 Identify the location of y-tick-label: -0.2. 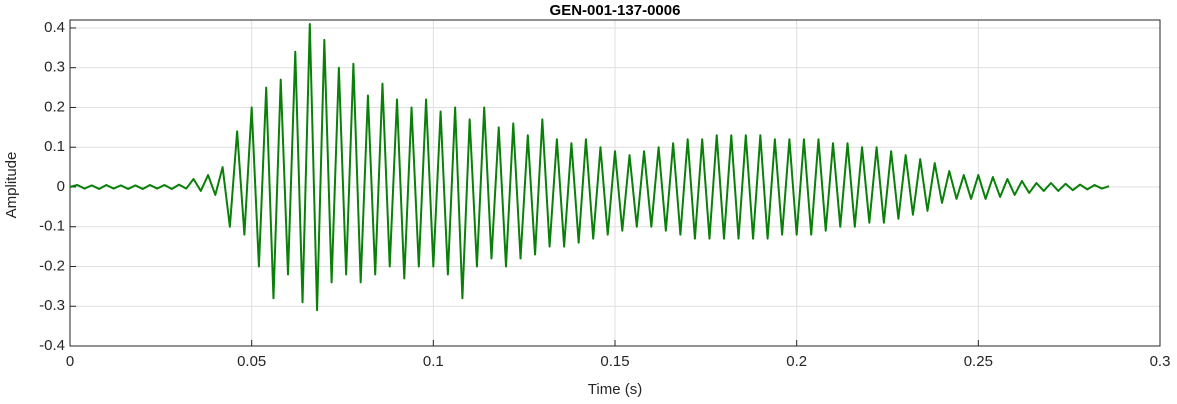
(52, 265).